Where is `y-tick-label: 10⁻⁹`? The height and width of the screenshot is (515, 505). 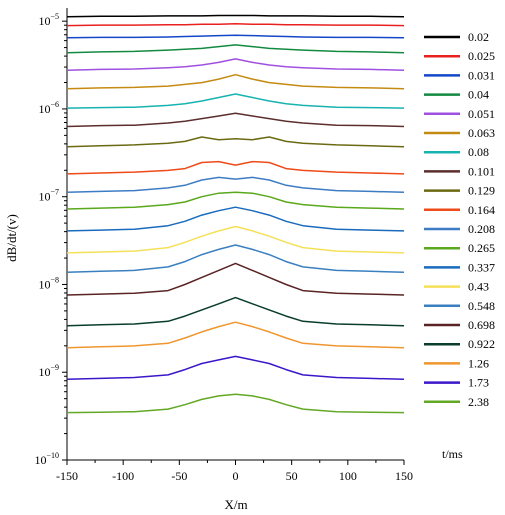
y-tick-label: 10⁻⁹ is located at coordinates (48, 371).